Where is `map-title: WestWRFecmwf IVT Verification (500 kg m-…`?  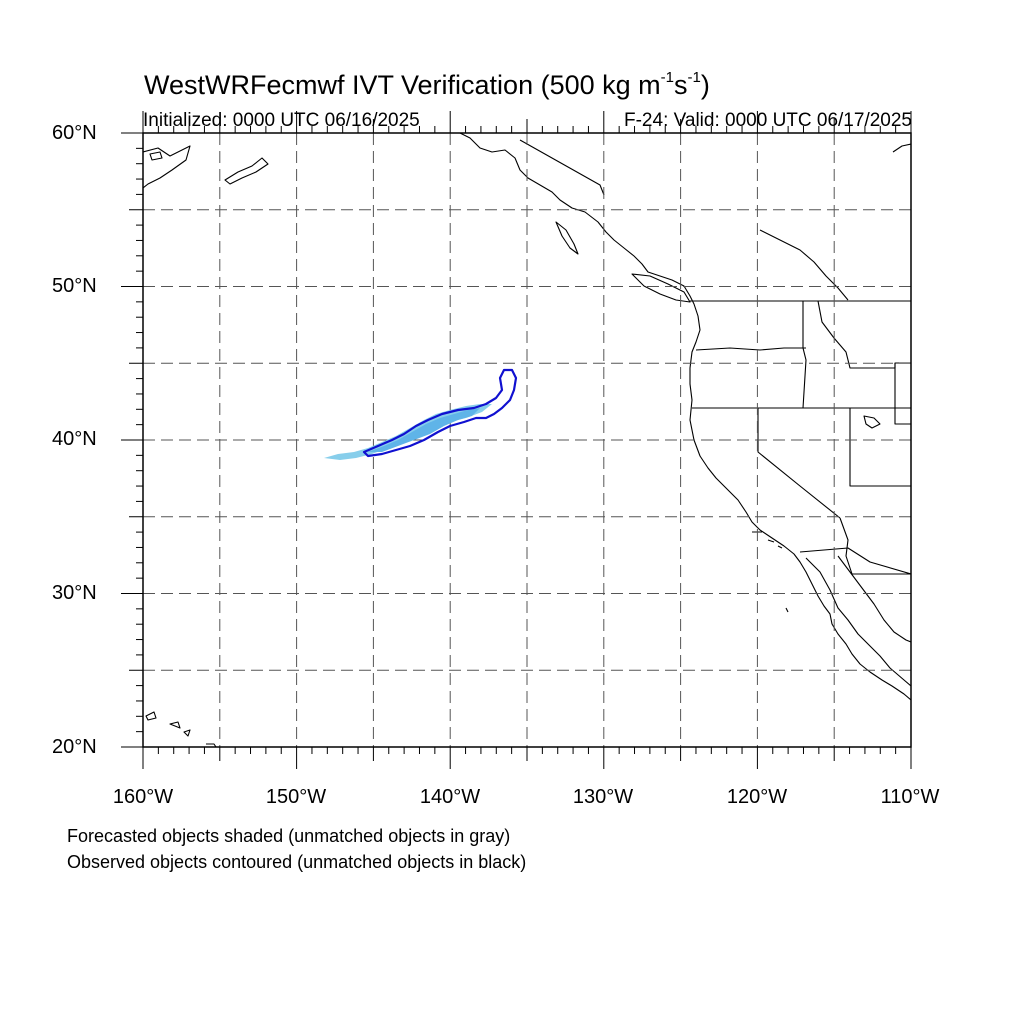
map-title: WestWRFecmwf IVT Verification (500 kg m-… is located at coordinates (427, 84).